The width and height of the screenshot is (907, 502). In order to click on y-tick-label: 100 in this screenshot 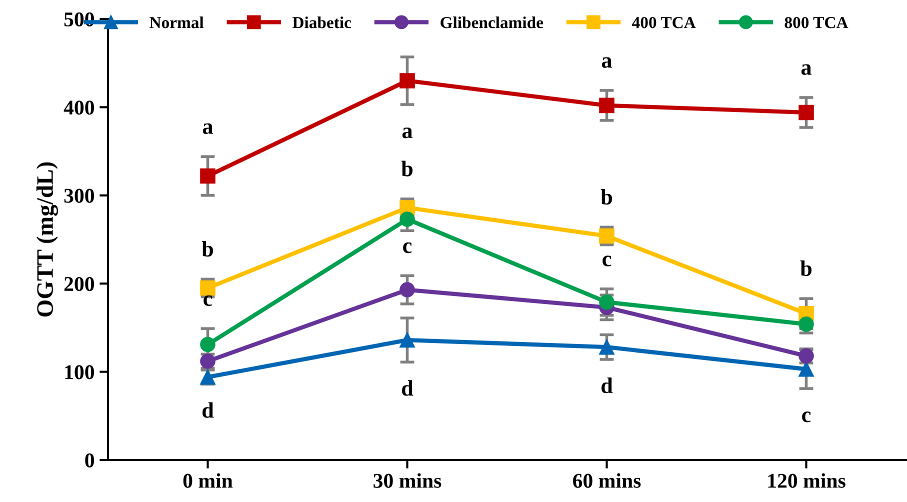, I will do `click(79, 372)`.